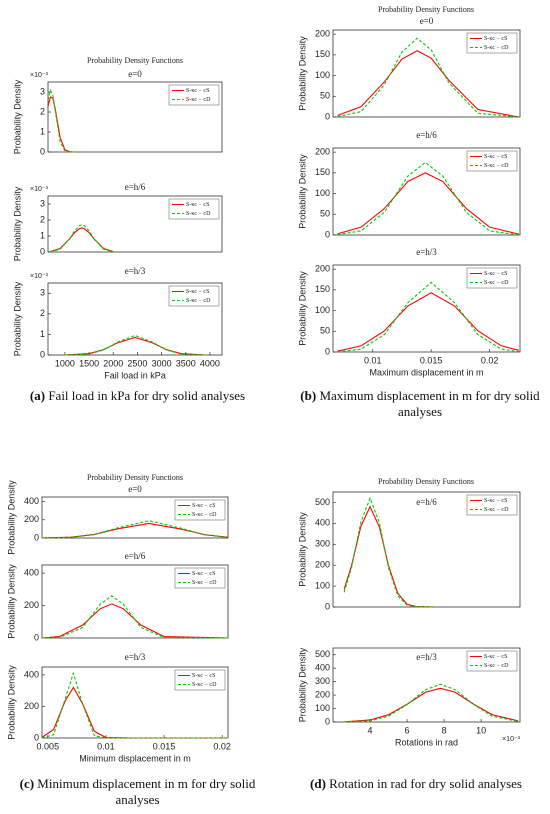 This screenshot has height=814, width=550. I want to click on caption-label: (b), so click(308, 395).